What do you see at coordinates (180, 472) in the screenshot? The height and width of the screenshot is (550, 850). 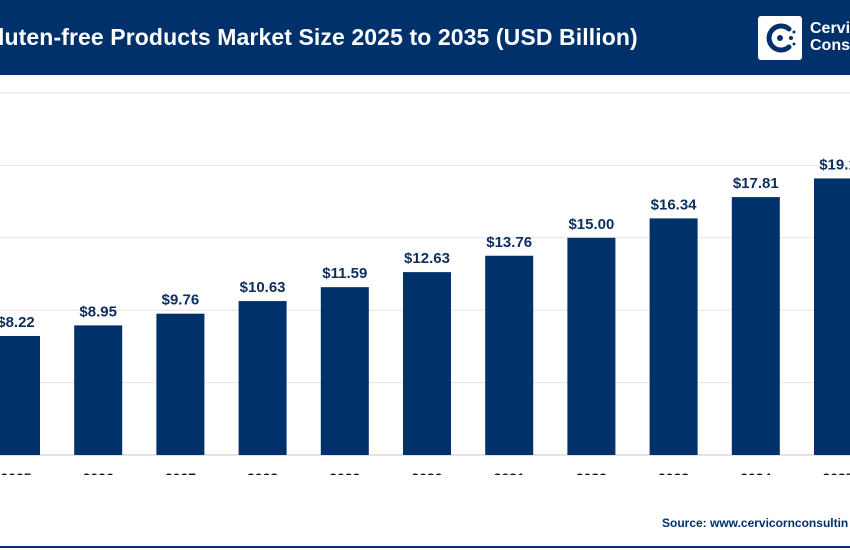 I see `x-tick-label-2027: 2027` at bounding box center [180, 472].